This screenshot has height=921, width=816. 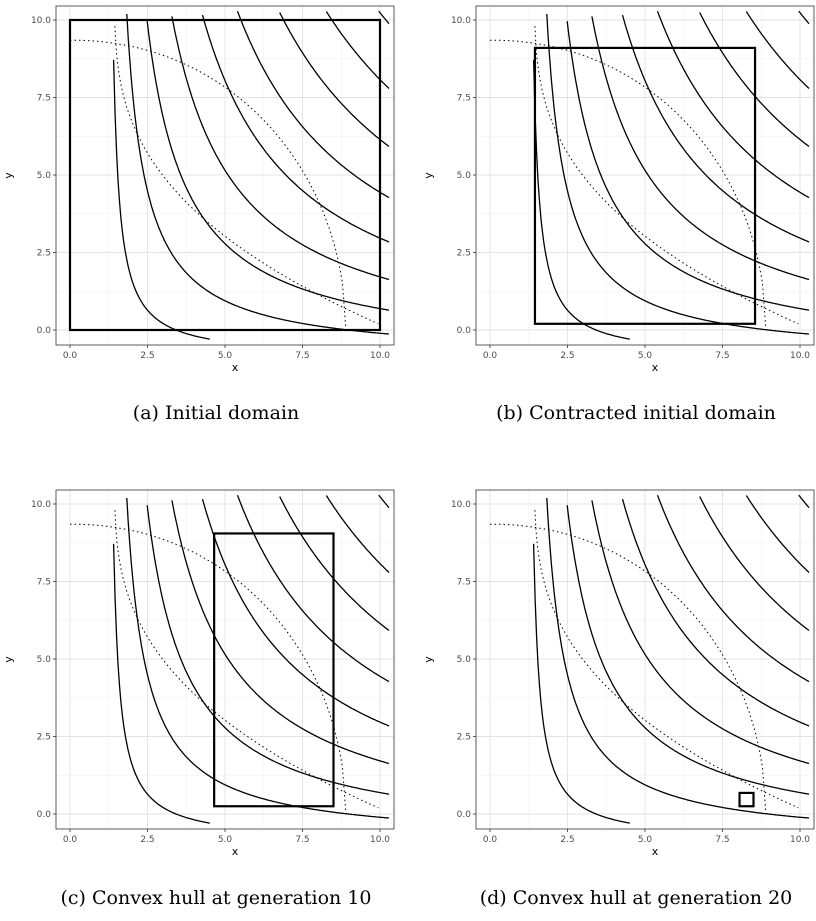 I want to click on panel-caption: (c) Convex hull at generation 10, so click(x=216, y=898).